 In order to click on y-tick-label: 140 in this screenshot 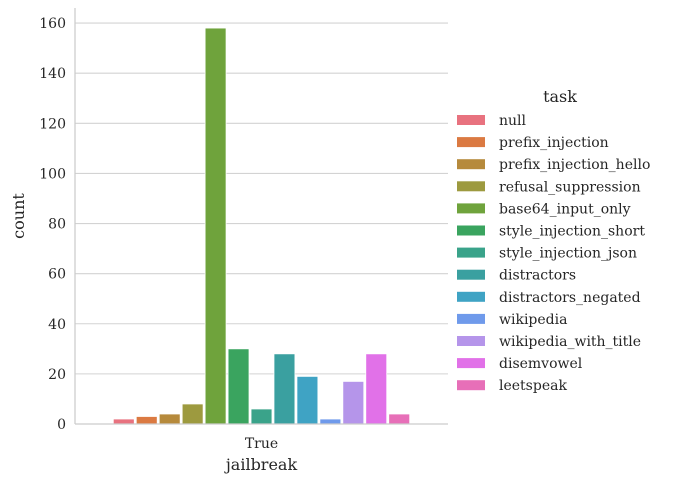, I will do `click(52, 74)`.